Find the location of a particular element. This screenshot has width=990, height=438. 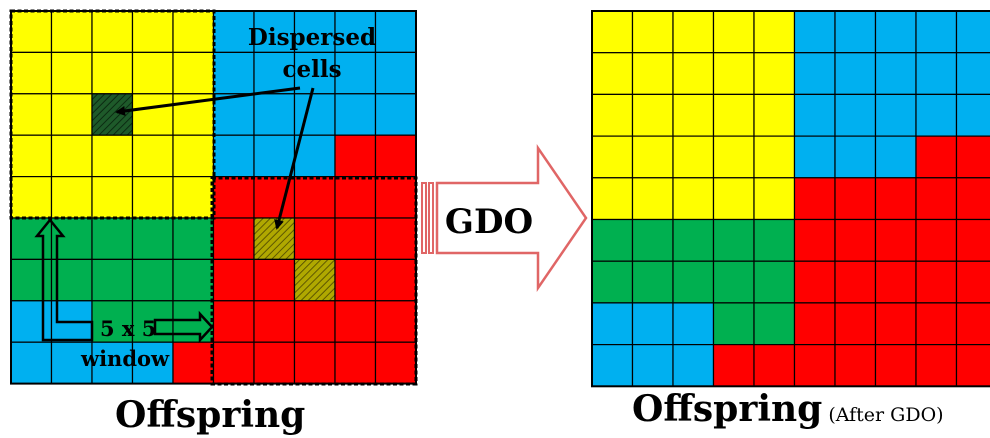

caption-offspring-after-gdo: Offspring (After GDO) is located at coordinates (788, 409).